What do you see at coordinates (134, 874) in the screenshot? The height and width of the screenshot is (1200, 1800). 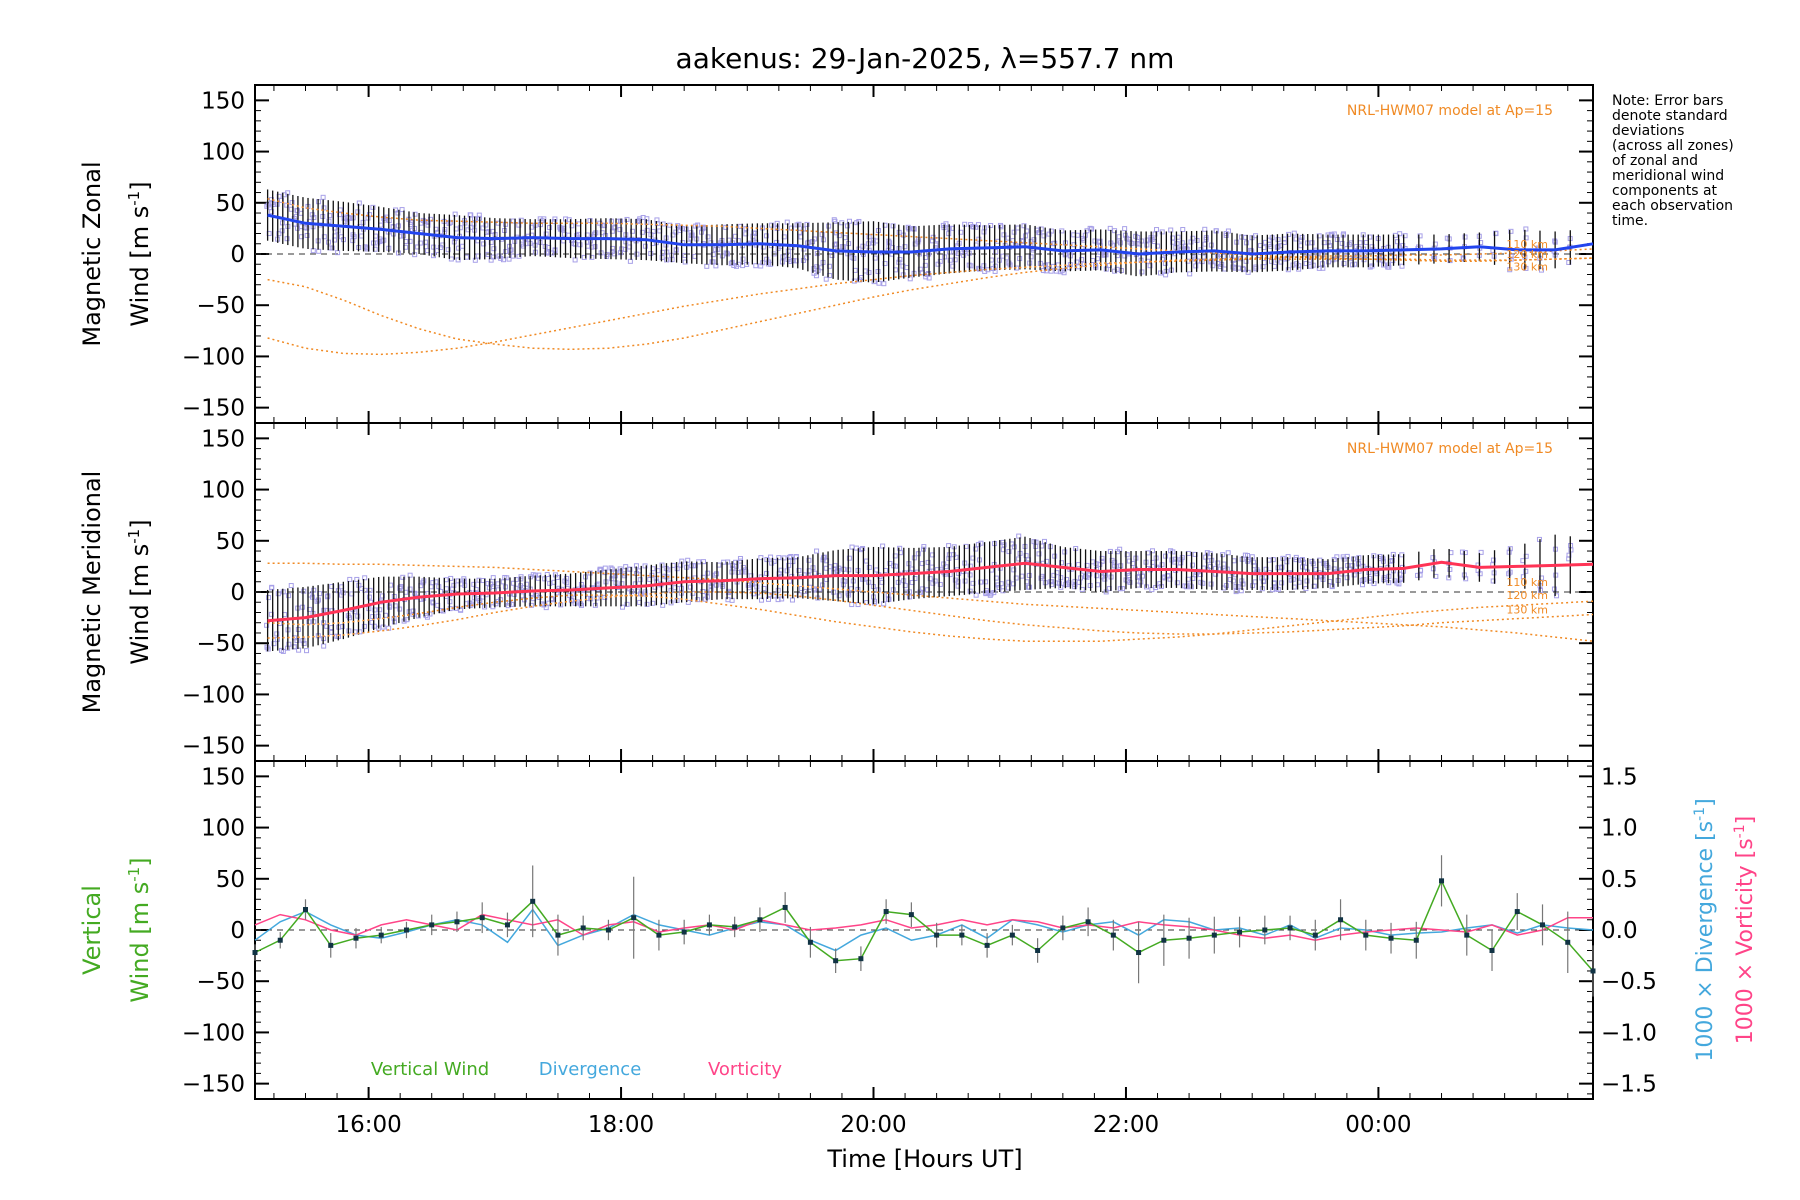 I see `superscript: -1` at bounding box center [134, 874].